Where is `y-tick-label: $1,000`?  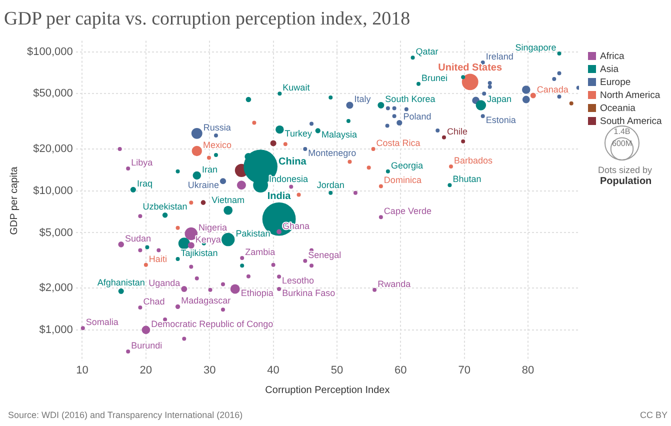 y-tick-label: $1,000 is located at coordinates (56, 330).